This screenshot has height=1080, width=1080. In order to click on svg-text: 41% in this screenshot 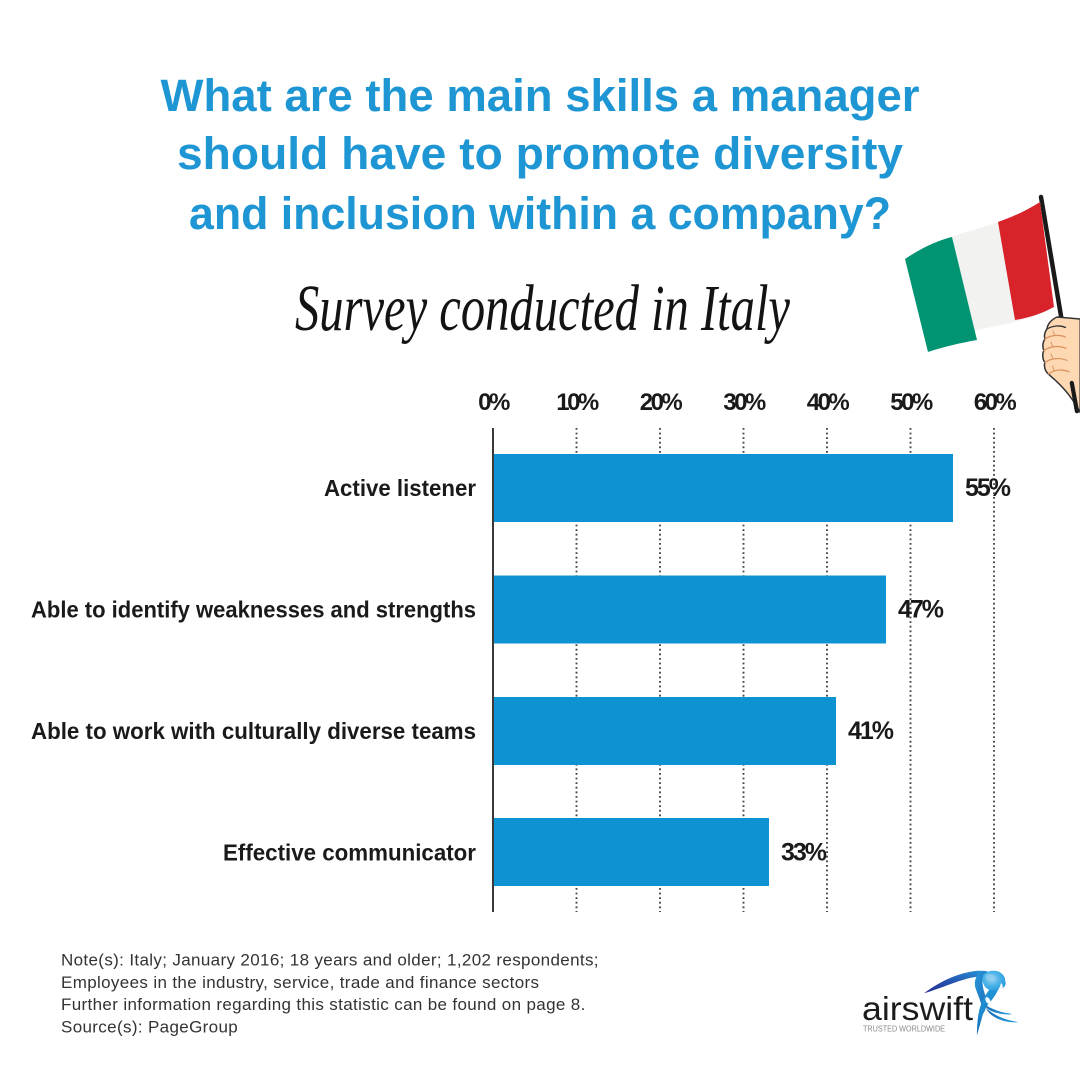, I will do `click(871, 731)`.